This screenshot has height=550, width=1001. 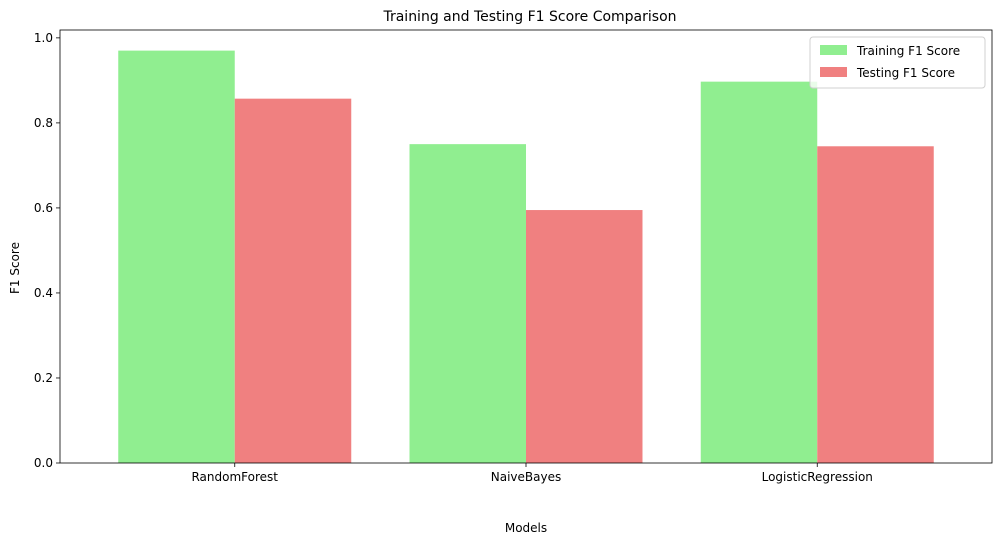 What do you see at coordinates (43, 208) in the screenshot?
I see `y-tick-label: 0.6` at bounding box center [43, 208].